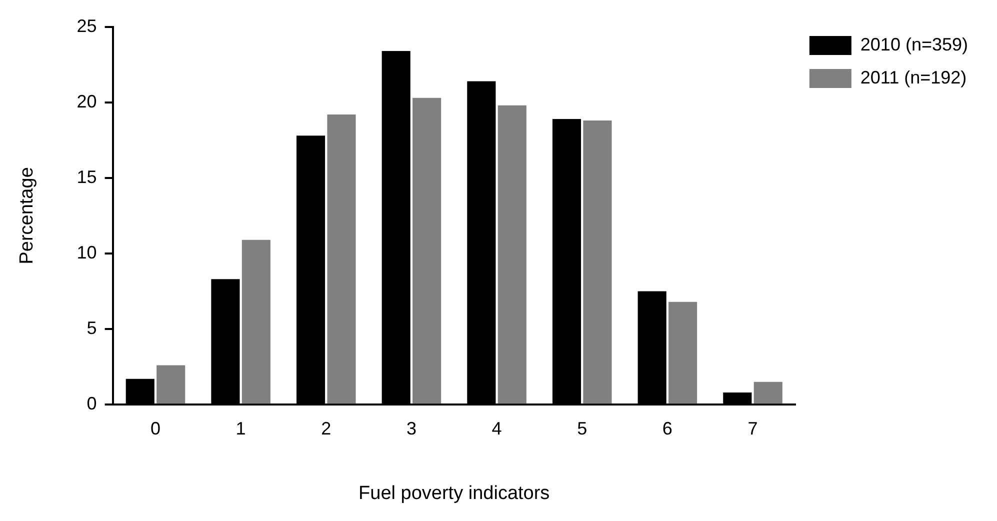 This screenshot has height=521, width=997. Describe the element at coordinates (753, 428) in the screenshot. I see `x-tick-label: 7` at that location.